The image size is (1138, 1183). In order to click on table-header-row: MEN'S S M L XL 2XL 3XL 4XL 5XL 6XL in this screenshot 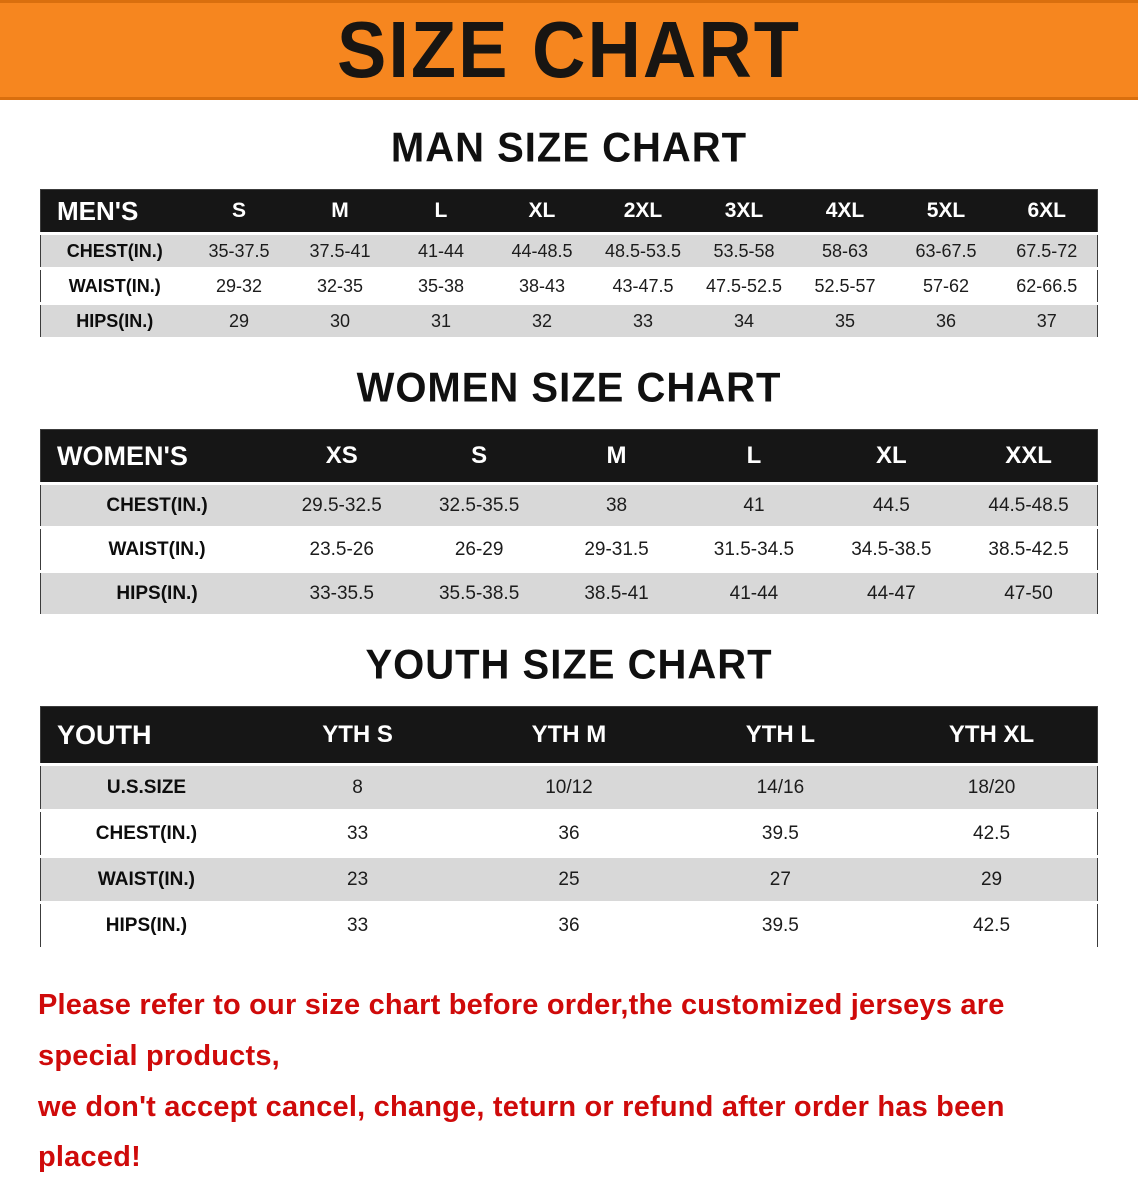, I will do `click(569, 212)`.